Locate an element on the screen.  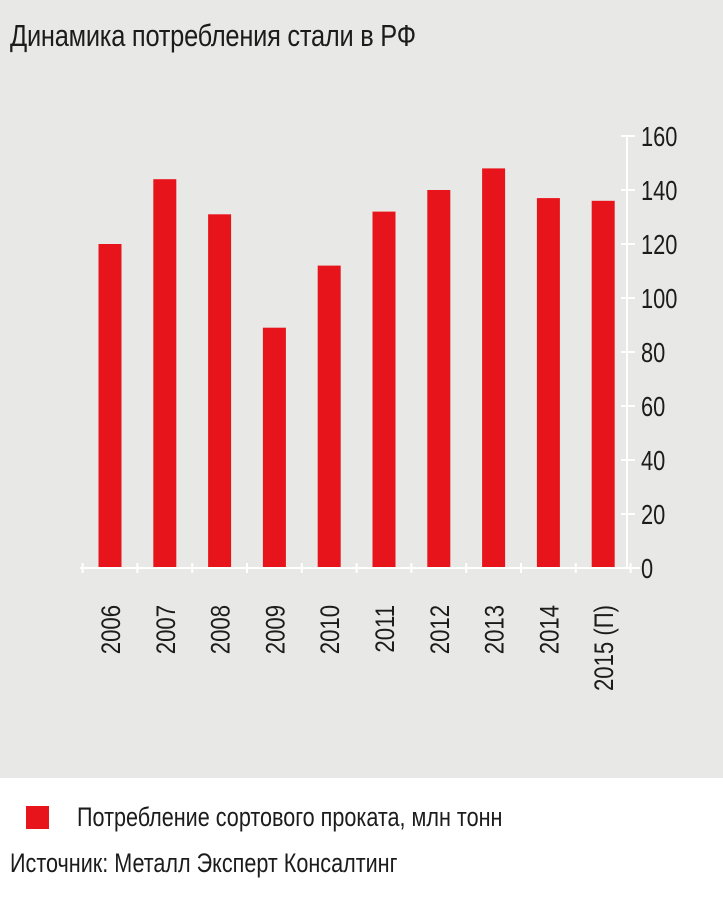
y-tick-label: 40 is located at coordinates (653, 460).